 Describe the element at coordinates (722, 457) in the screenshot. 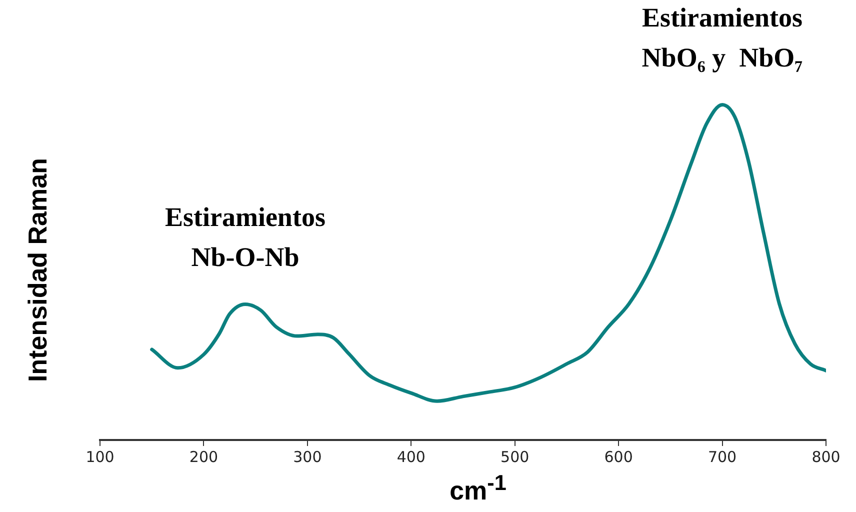

I see `x-tick-label: 700` at that location.